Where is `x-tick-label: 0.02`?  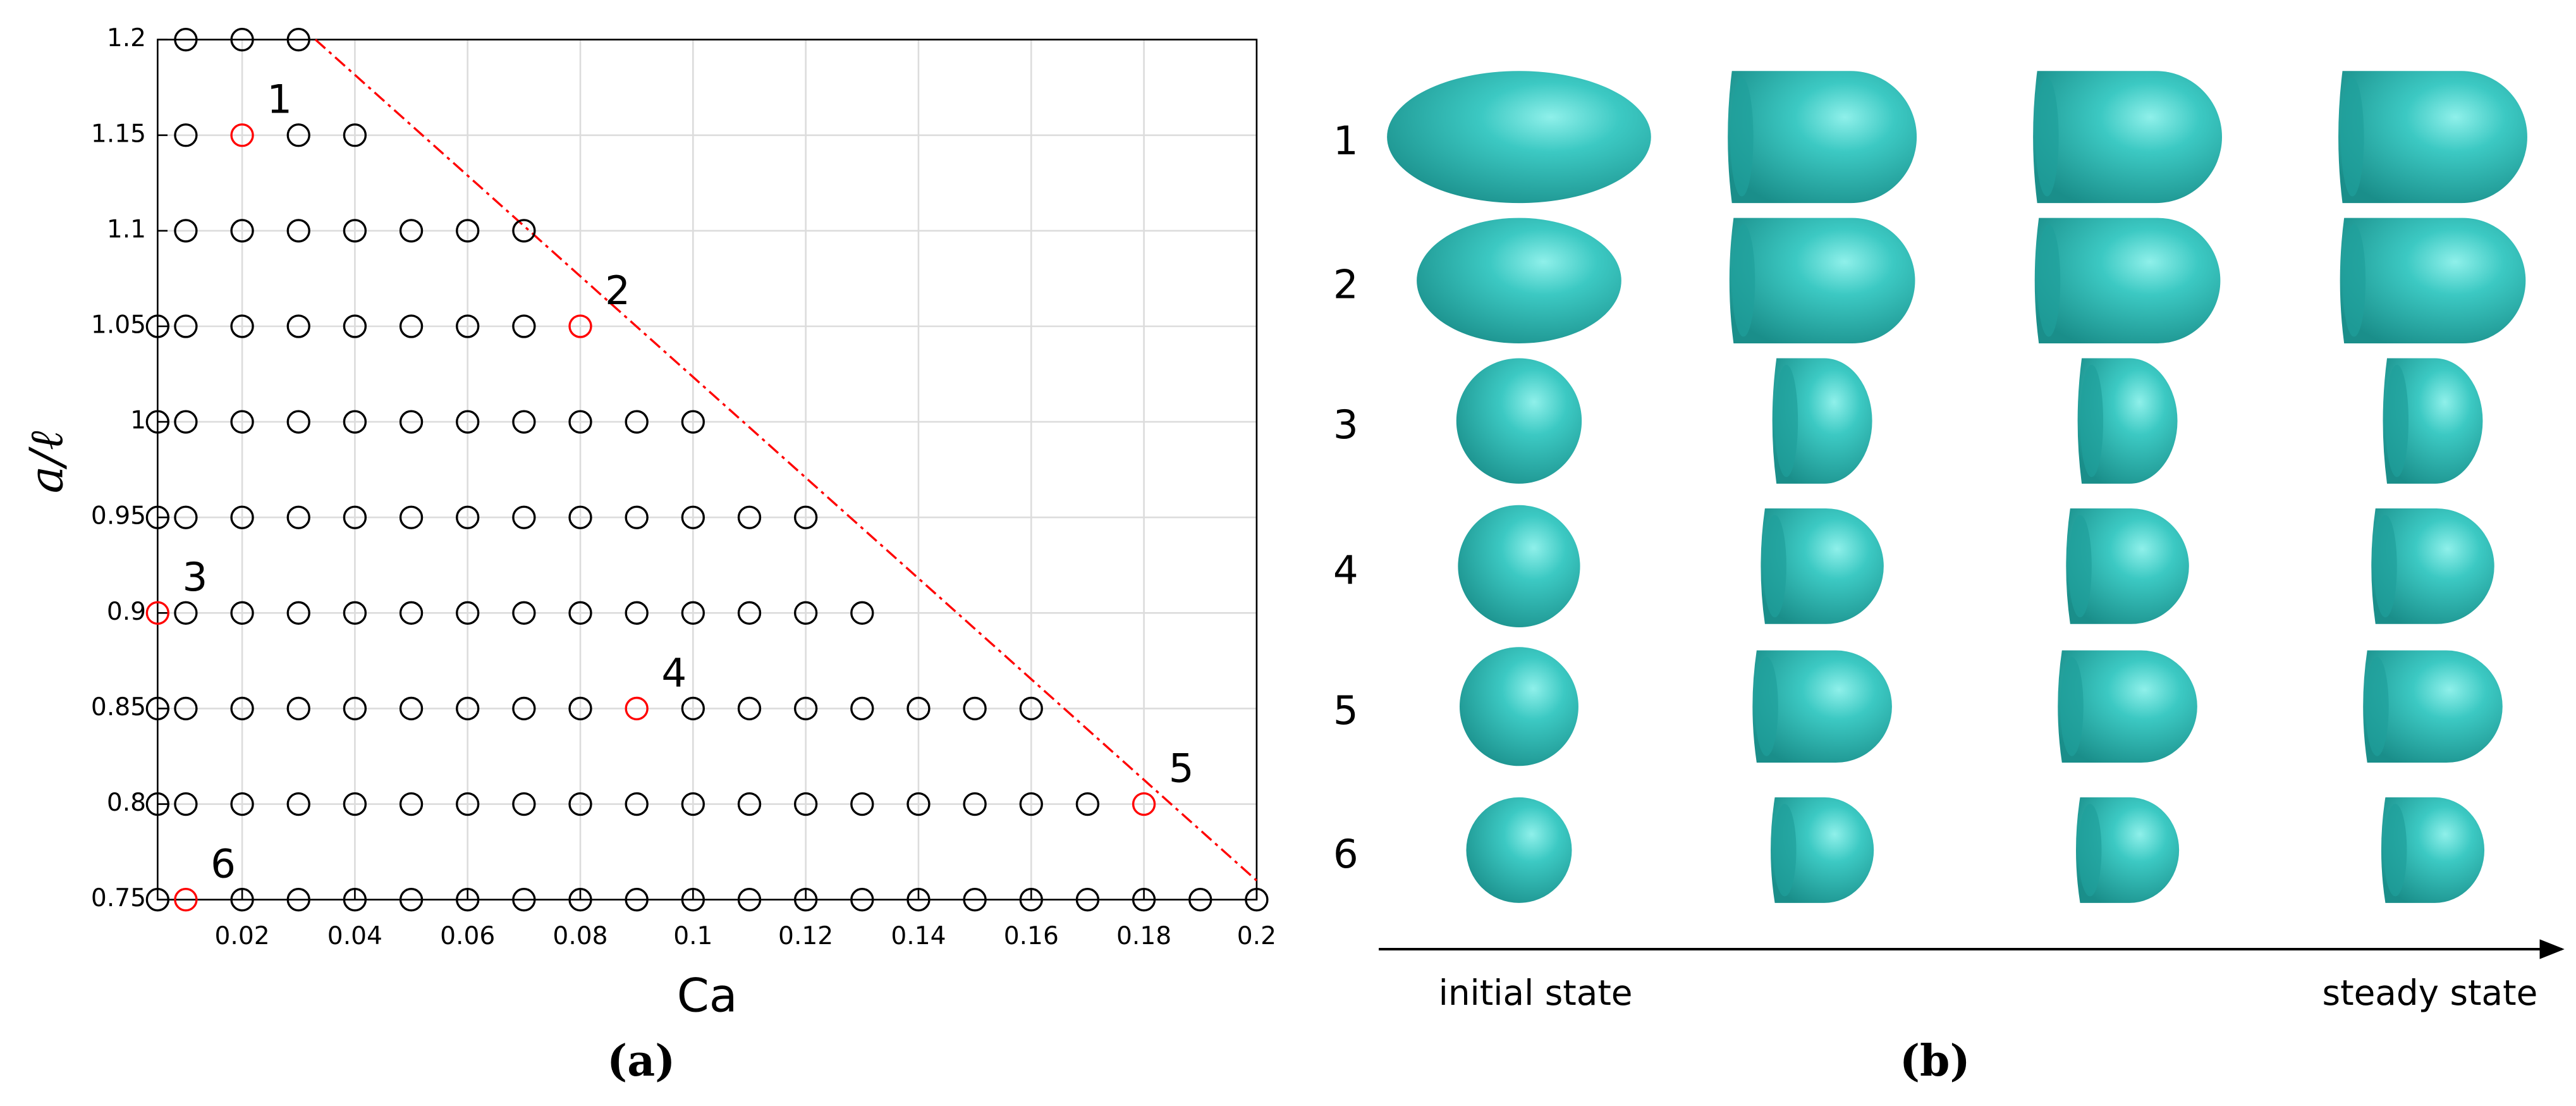
x-tick-label: 0.02 is located at coordinates (242, 936).